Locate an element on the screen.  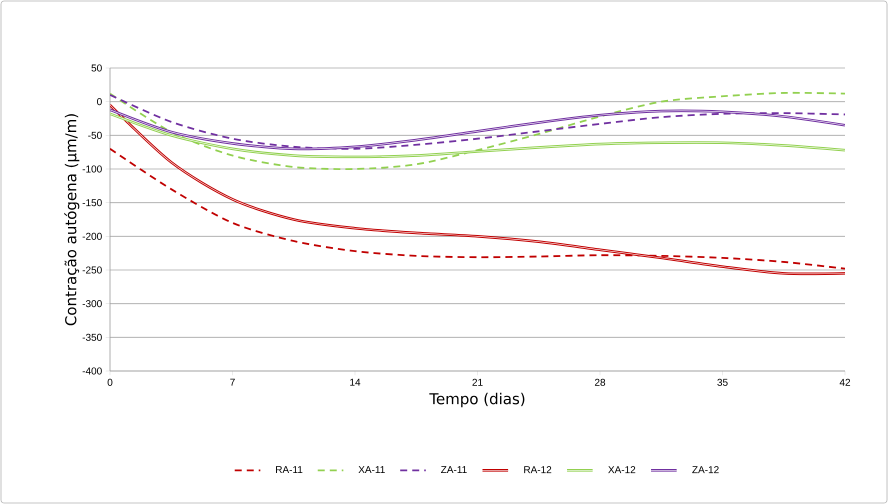
y-axis-title: Contração autógena (µm/m) is located at coordinates (72, 220).